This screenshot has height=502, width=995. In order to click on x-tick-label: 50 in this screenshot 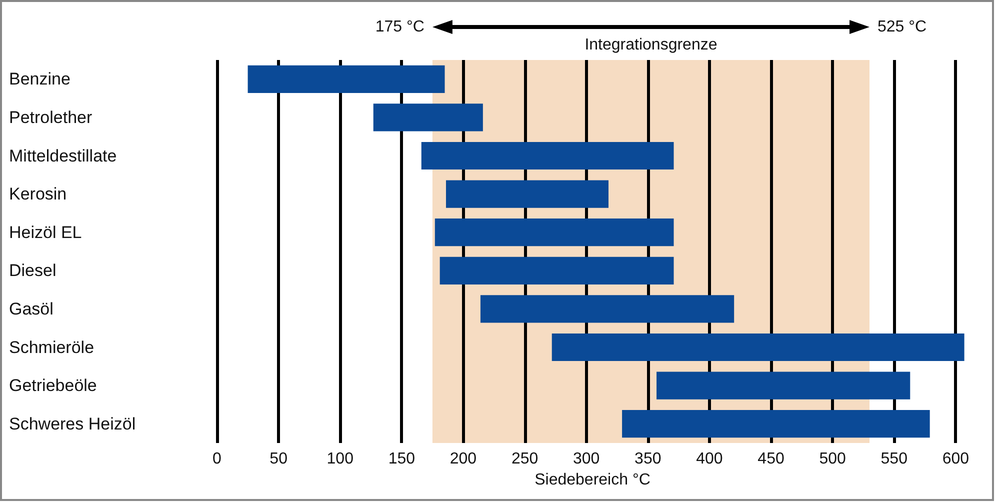, I will do `click(279, 459)`.